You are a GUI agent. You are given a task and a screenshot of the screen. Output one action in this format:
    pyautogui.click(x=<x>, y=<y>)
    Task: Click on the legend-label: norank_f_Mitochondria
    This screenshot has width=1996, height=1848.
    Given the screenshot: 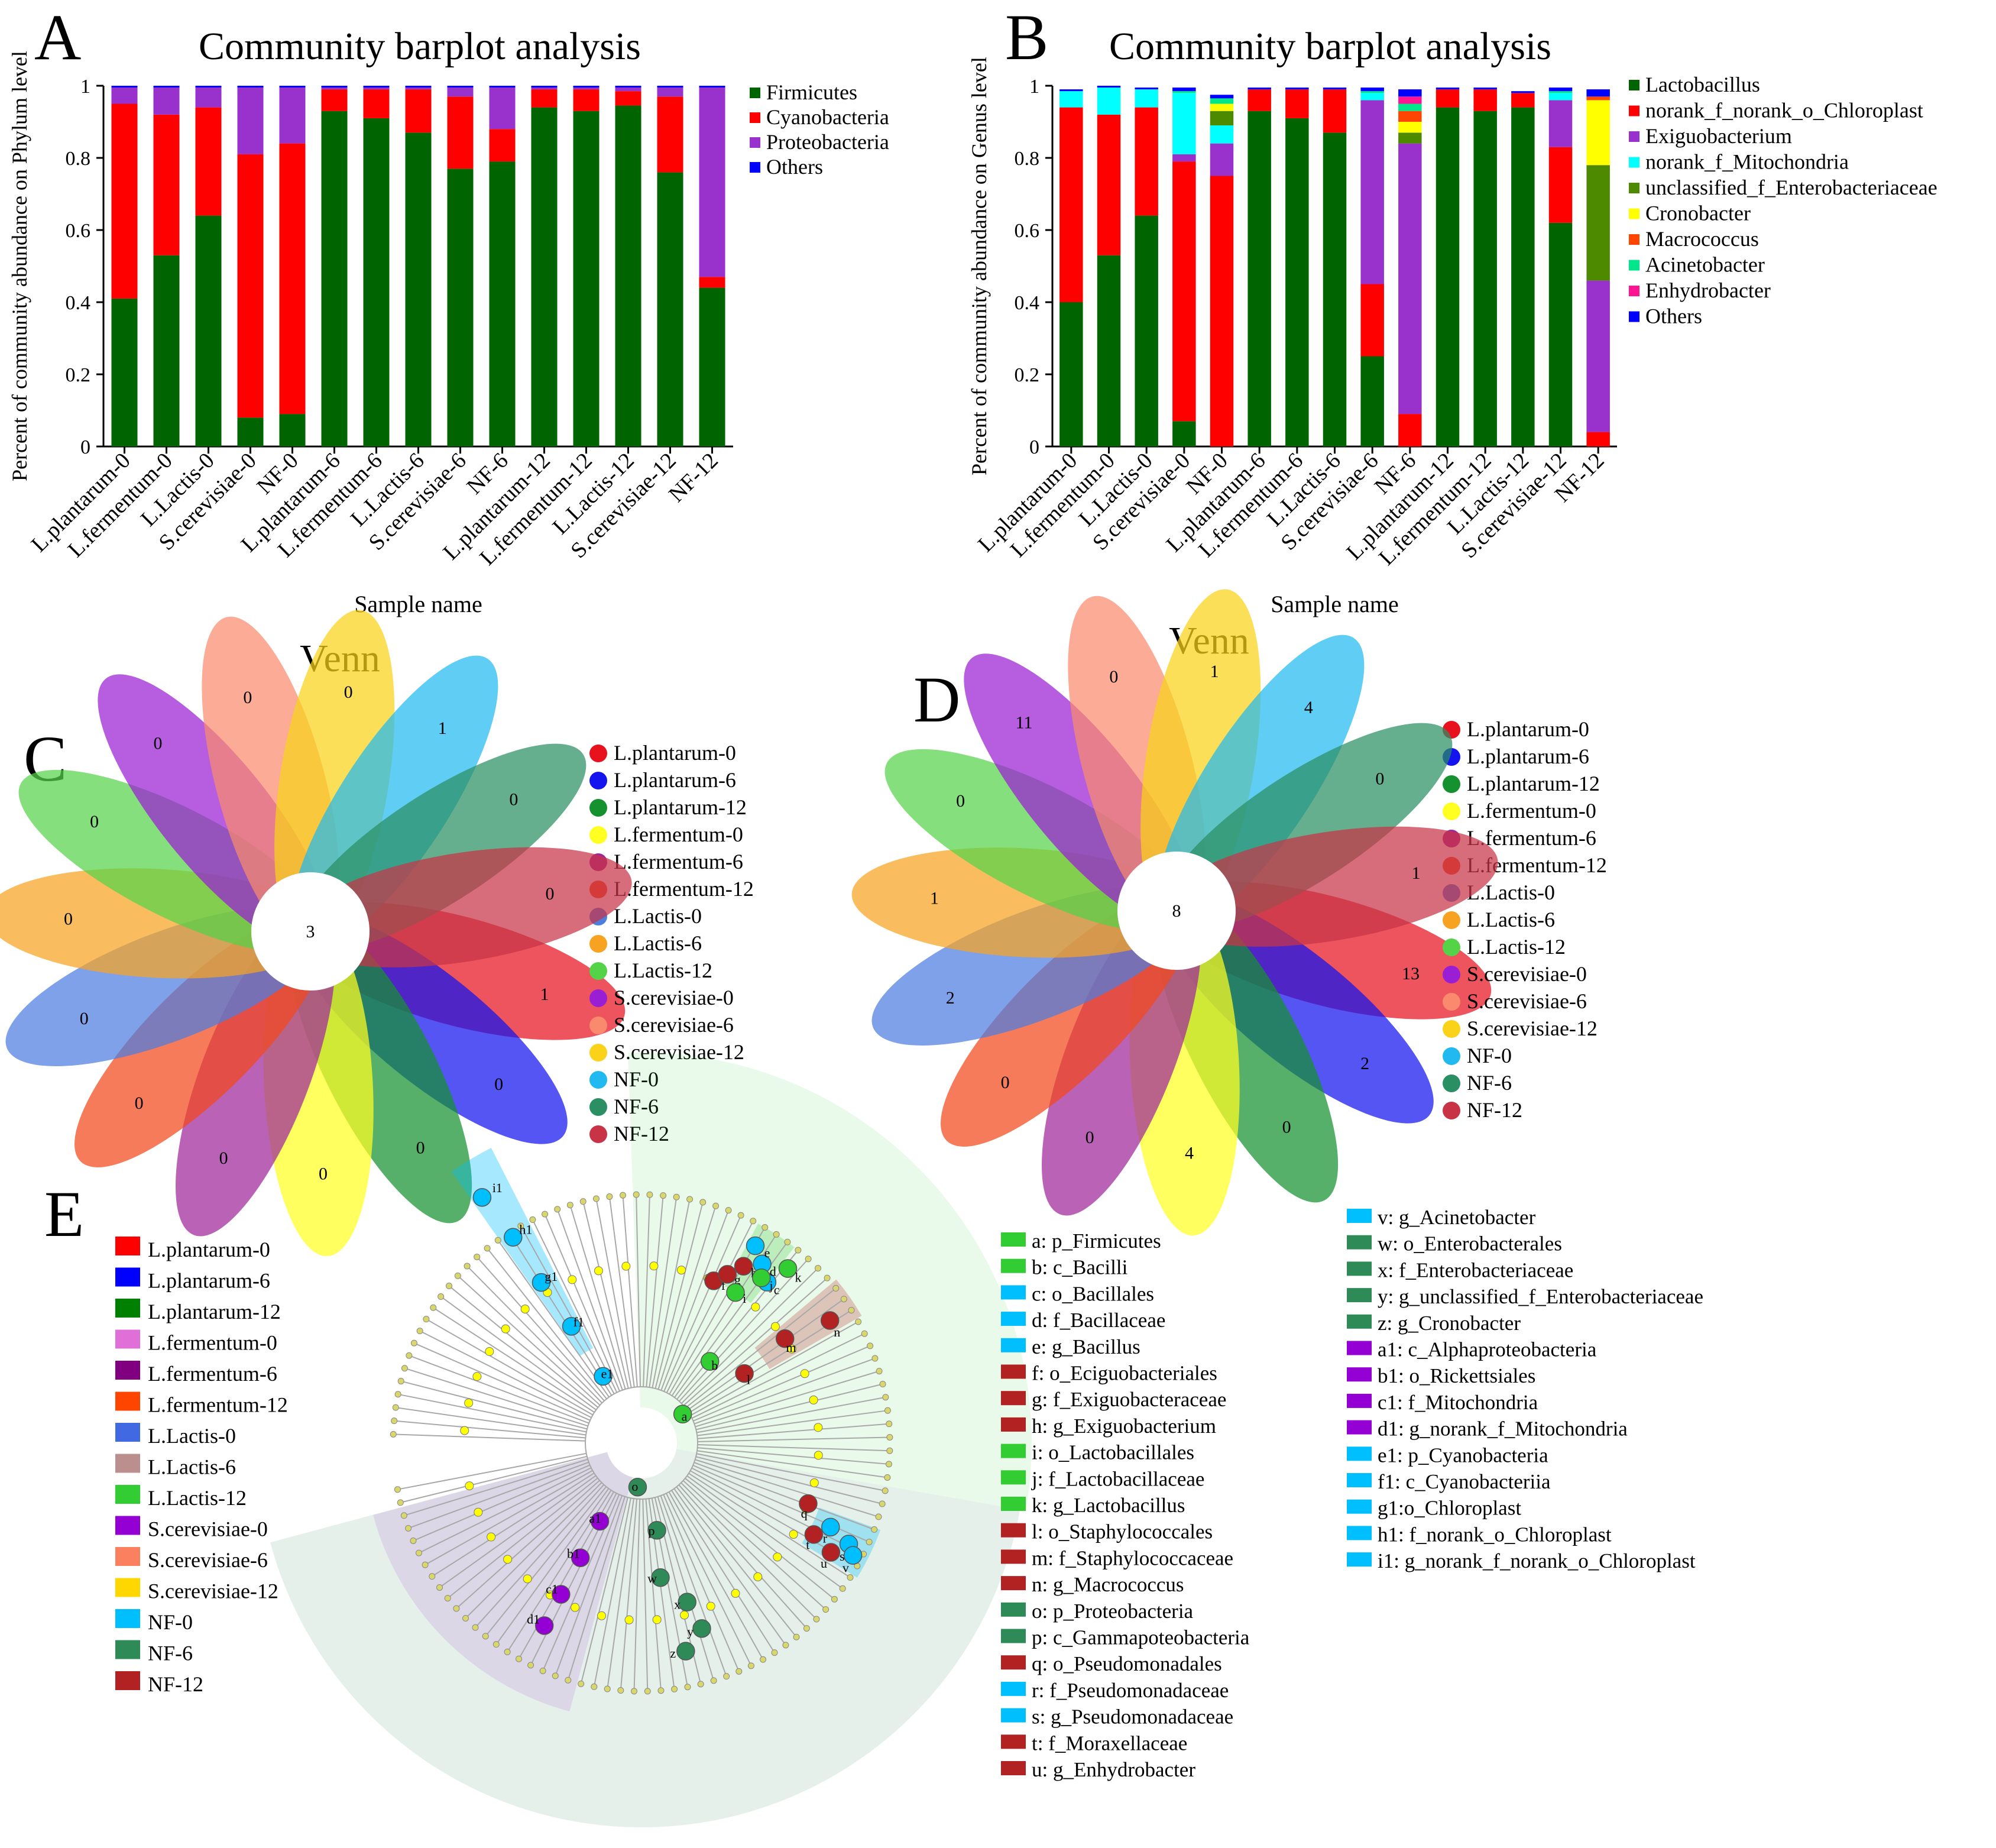 What is the action you would take?
    pyautogui.click(x=1747, y=162)
    